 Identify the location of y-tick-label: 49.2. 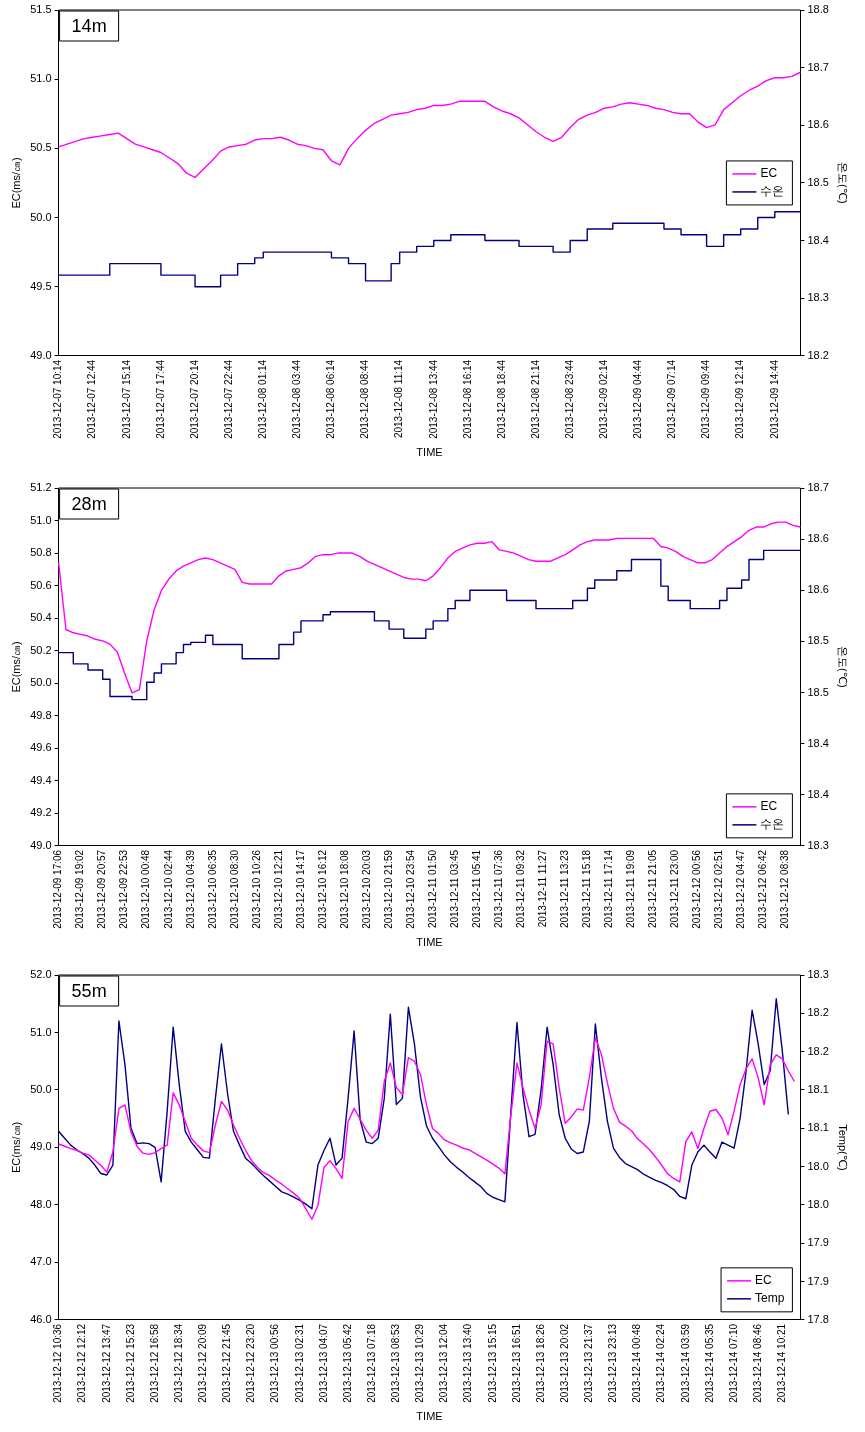
(41, 812).